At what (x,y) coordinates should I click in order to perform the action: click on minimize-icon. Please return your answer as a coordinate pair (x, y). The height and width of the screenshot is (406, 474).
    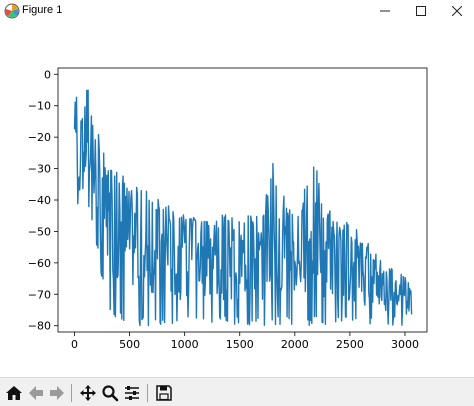
    Looking at the image, I should click on (385, 11).